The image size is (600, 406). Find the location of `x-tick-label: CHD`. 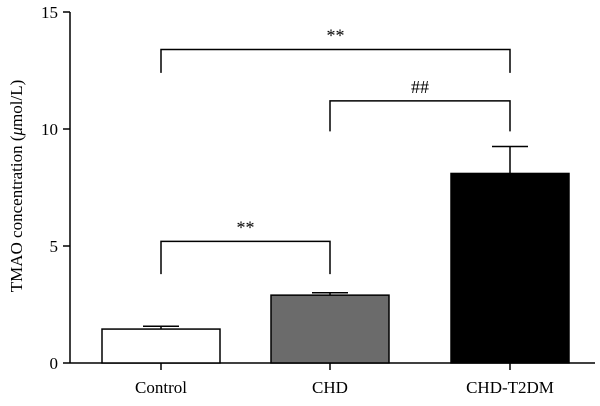

x-tick-label: CHD is located at coordinates (330, 387).